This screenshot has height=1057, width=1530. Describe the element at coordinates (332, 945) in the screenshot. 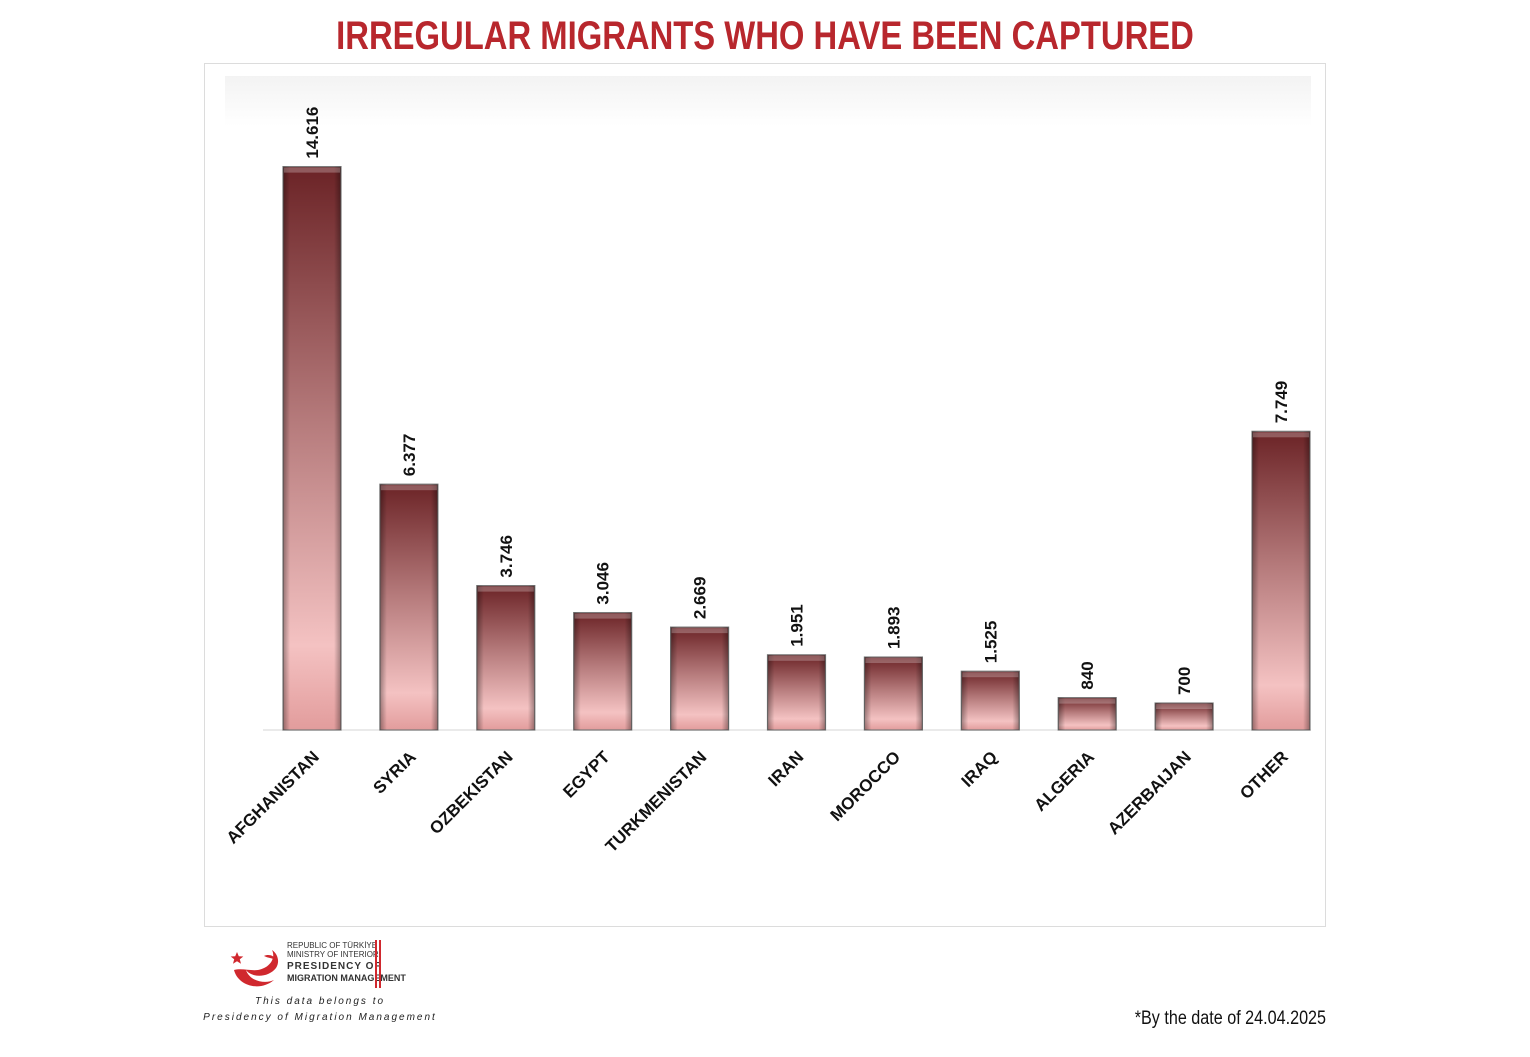

I see `logo-text-line1: REPUBLIC OF TÜRKİYE` at that location.